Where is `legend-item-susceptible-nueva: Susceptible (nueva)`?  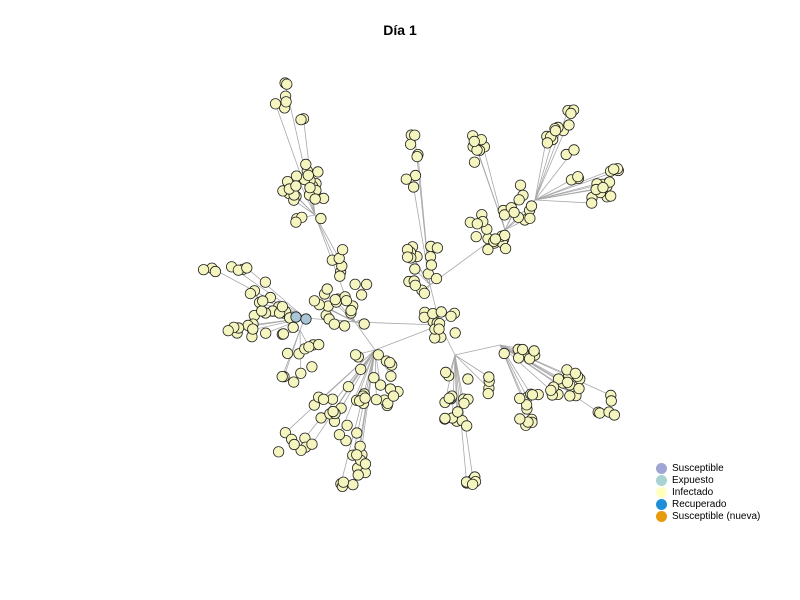
legend-item-susceptible-nueva: Susceptible (nueva) is located at coordinates (708, 516).